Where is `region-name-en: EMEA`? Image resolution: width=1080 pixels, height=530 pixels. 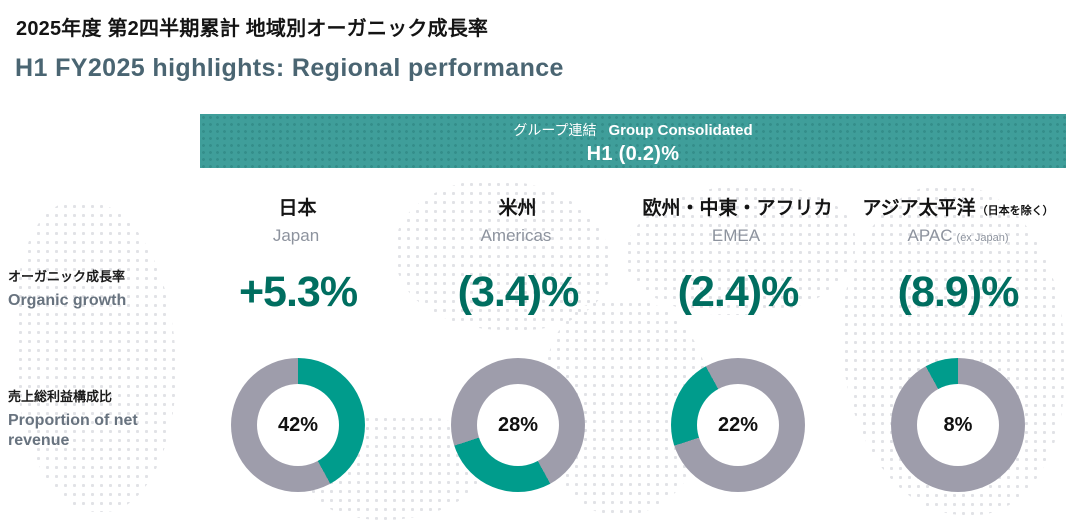 region-name-en: EMEA is located at coordinates (738, 237).